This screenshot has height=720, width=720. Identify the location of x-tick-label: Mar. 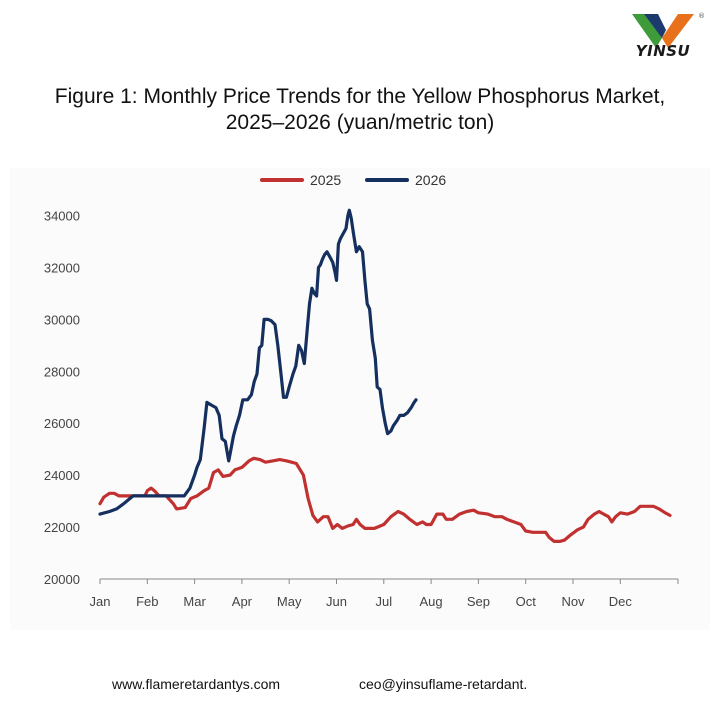
(194, 601).